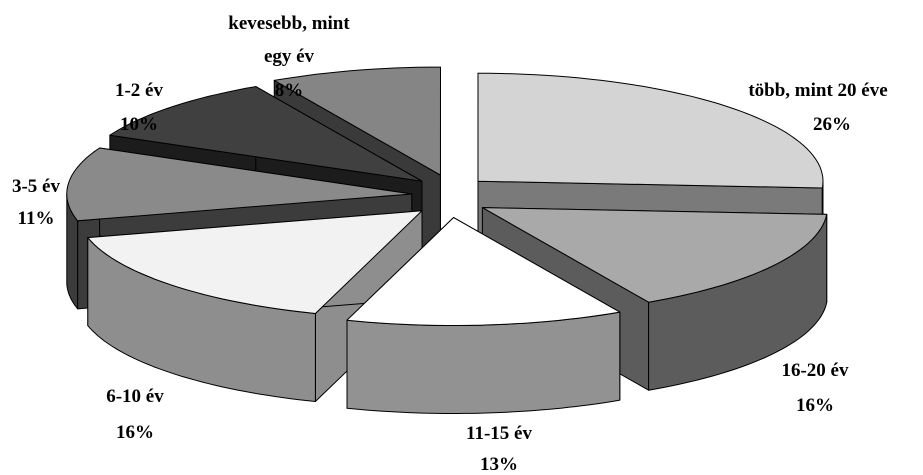 This screenshot has width=923, height=475. What do you see at coordinates (832, 124) in the screenshot?
I see `slice-pct-20-plus: 26%` at bounding box center [832, 124].